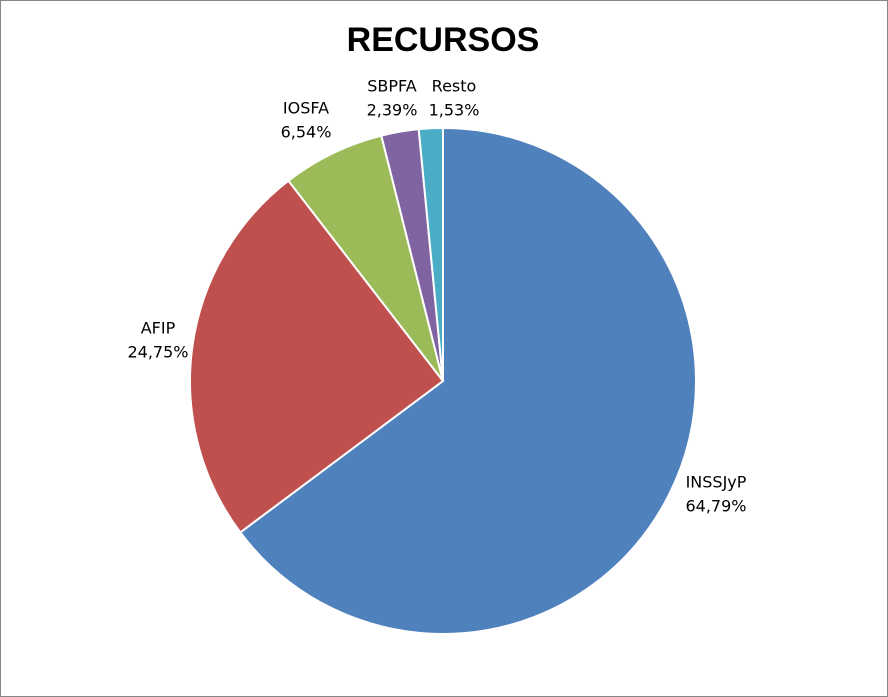  Describe the element at coordinates (158, 328) in the screenshot. I see `slice-category-label: AFIP` at that location.